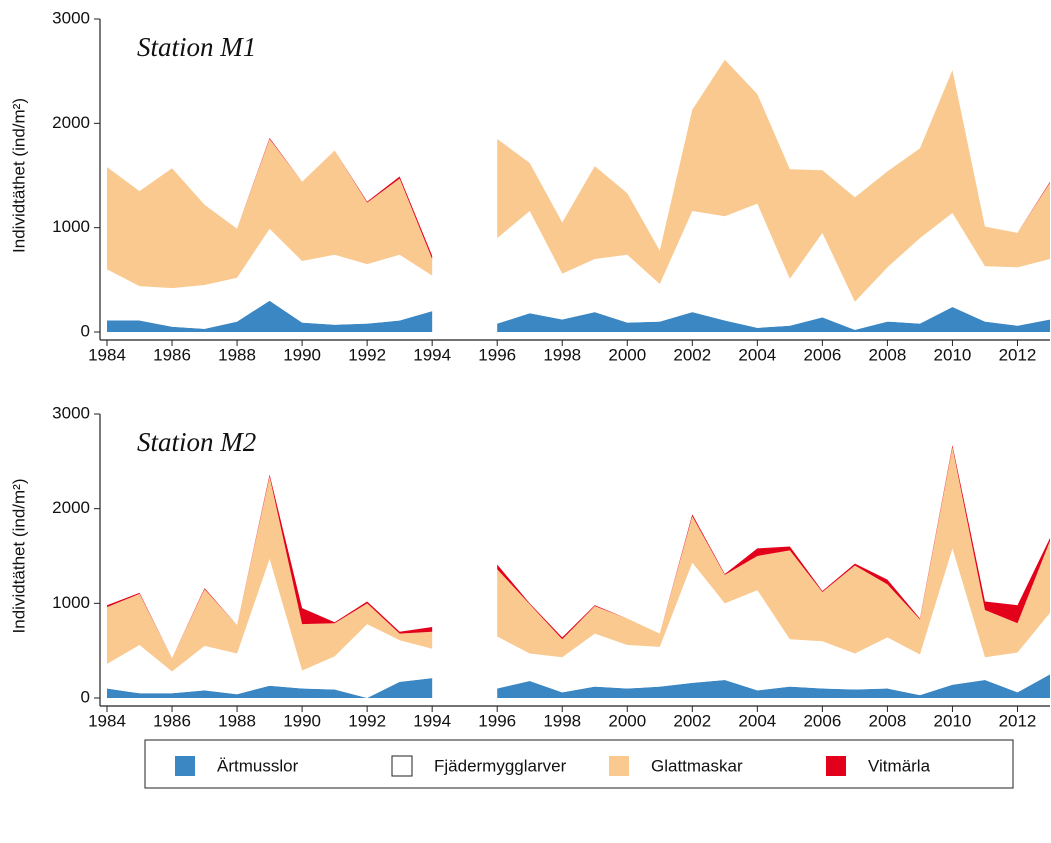 This screenshot has height=843, width=1051. I want to click on chart-title: Station M2, so click(196, 442).